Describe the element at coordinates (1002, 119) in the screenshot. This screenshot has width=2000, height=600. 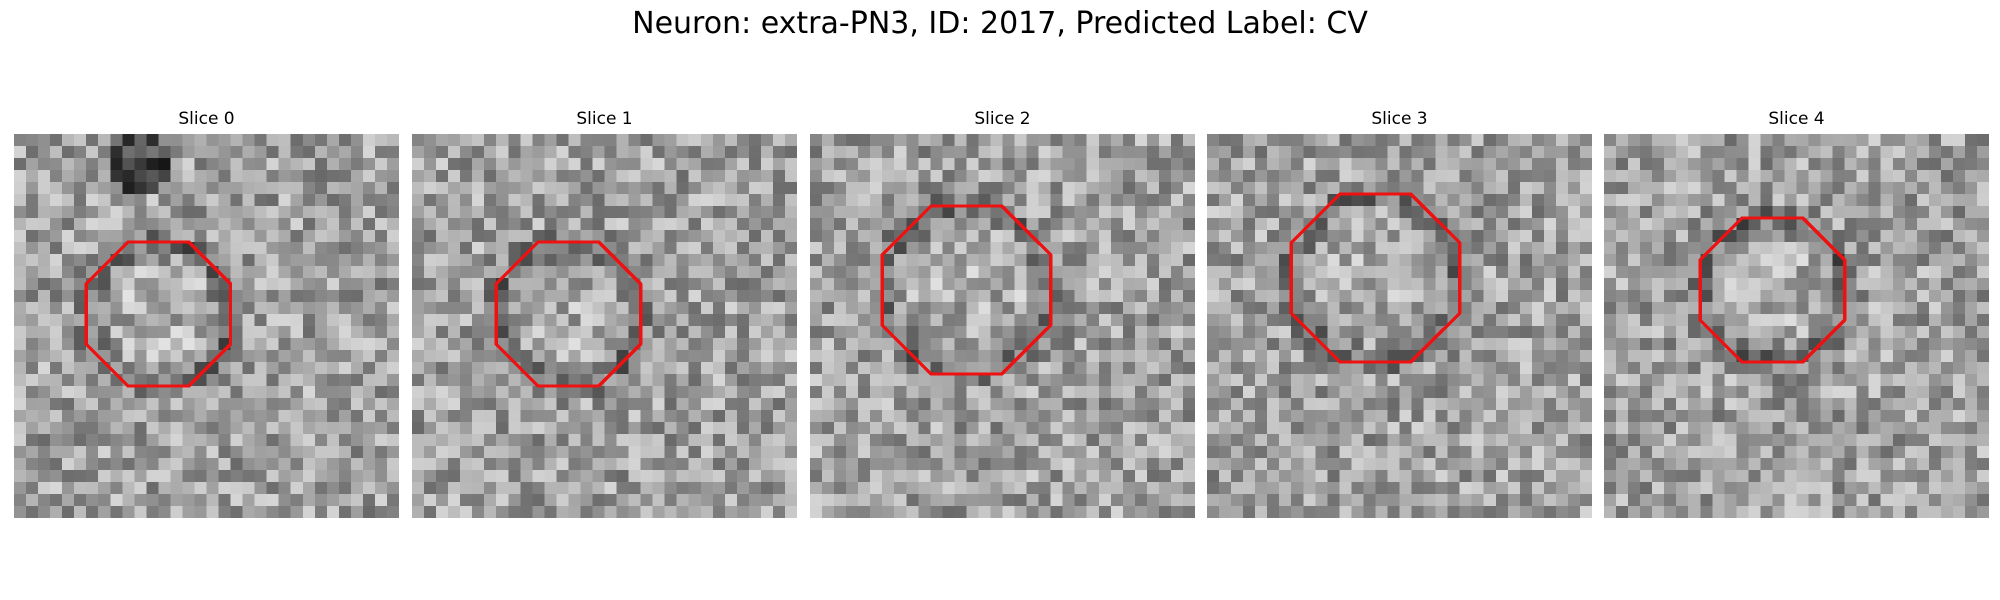
I see `slice-title: Slice 2` at that location.